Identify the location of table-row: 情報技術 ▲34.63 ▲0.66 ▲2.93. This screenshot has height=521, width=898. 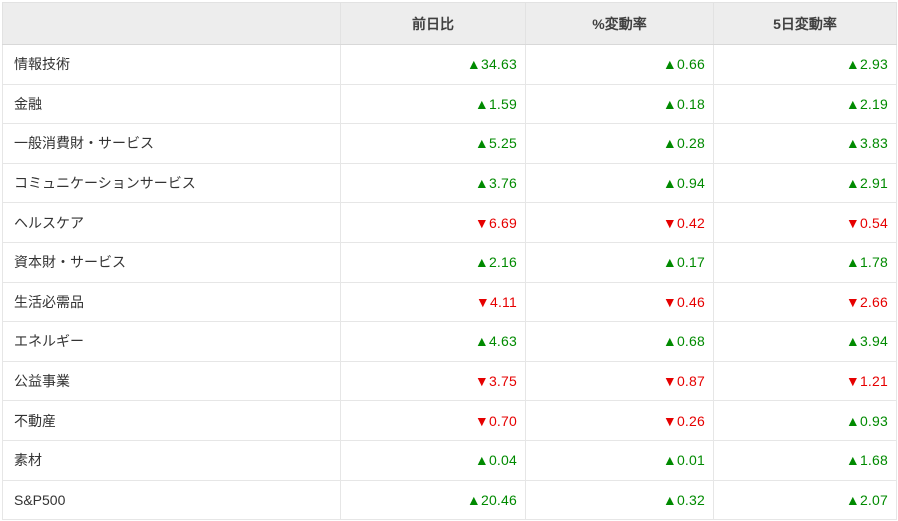
(449, 64).